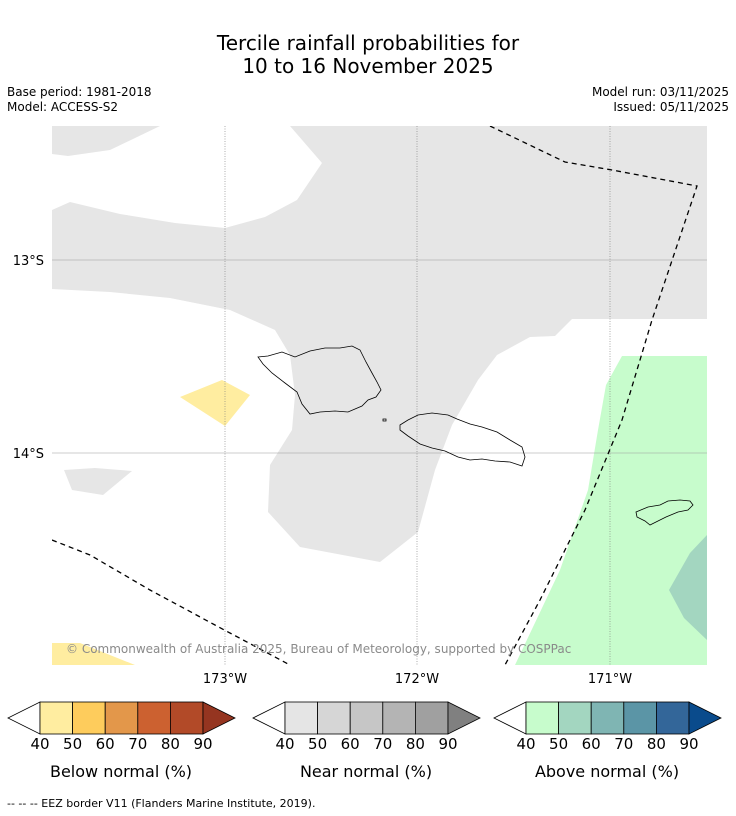 This screenshot has height=816, width=736. What do you see at coordinates (39, 744) in the screenshot?
I see `below-colorbar-tick: 40` at bounding box center [39, 744].